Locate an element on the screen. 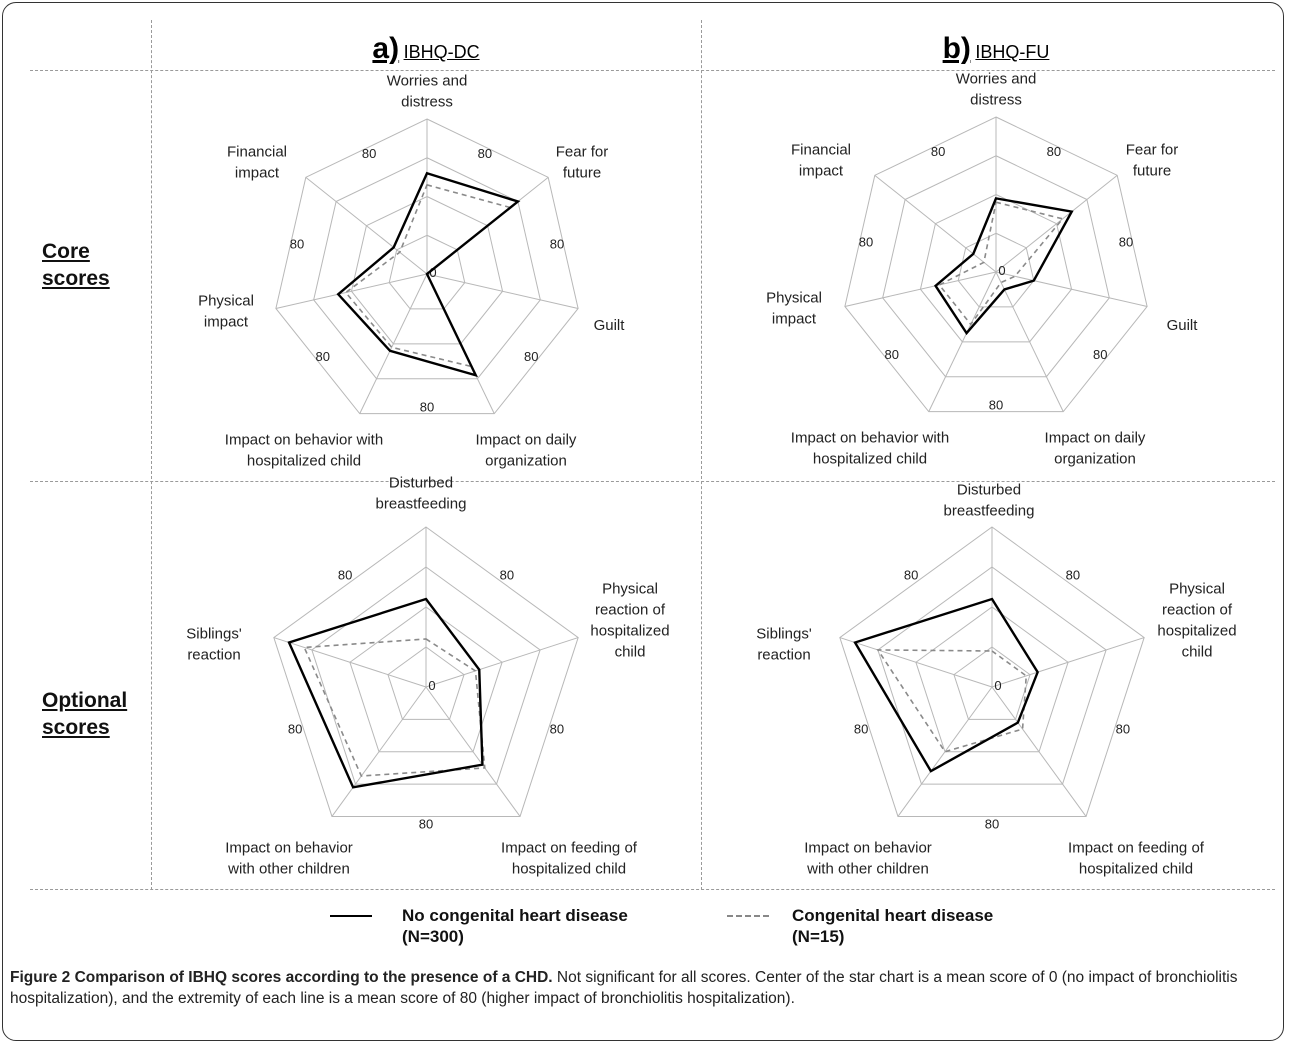 The height and width of the screenshot is (1047, 1290). panel-a-letter: a) is located at coordinates (386, 48).